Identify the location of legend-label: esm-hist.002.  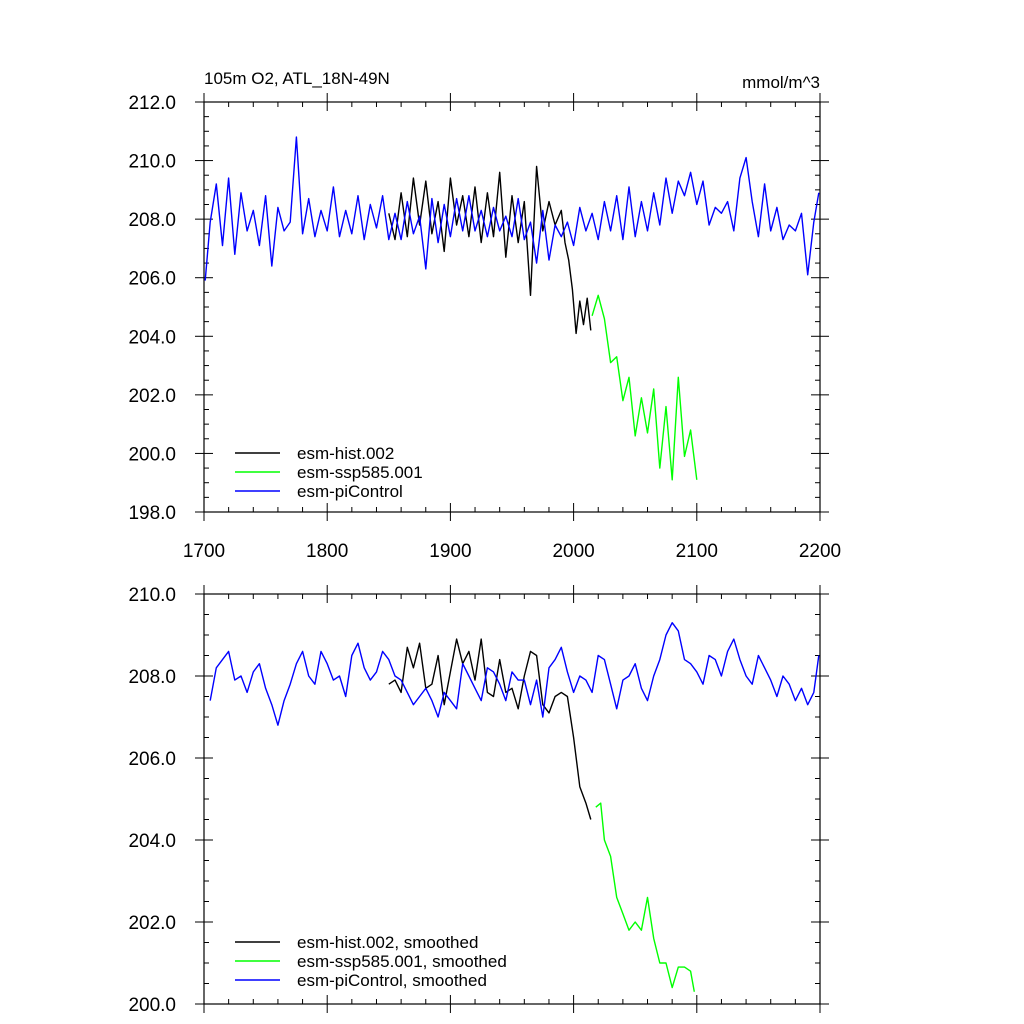
(345, 453).